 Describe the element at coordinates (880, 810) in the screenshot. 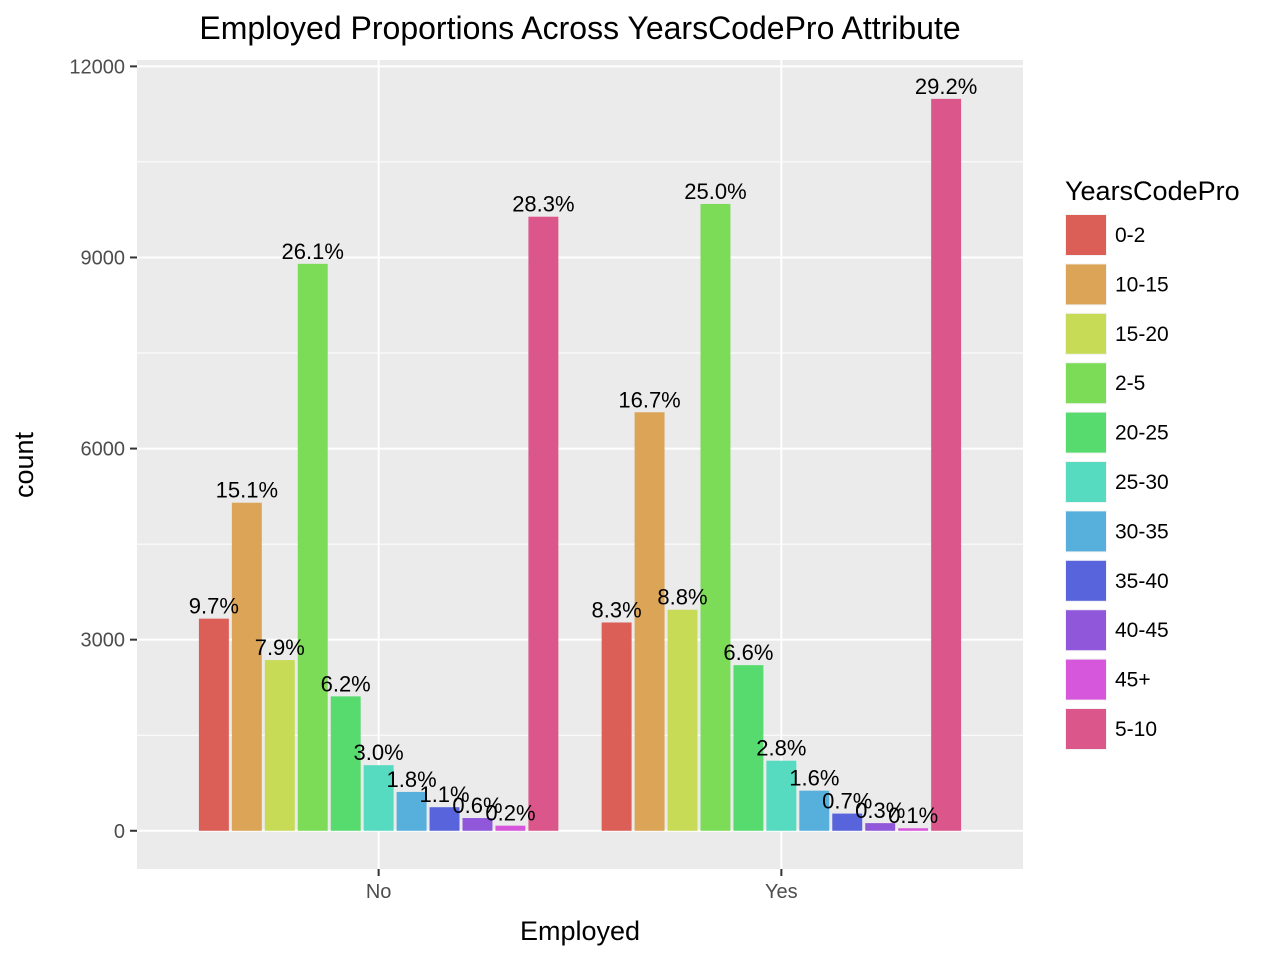

I see `bar-data-label: 0.3%` at that location.